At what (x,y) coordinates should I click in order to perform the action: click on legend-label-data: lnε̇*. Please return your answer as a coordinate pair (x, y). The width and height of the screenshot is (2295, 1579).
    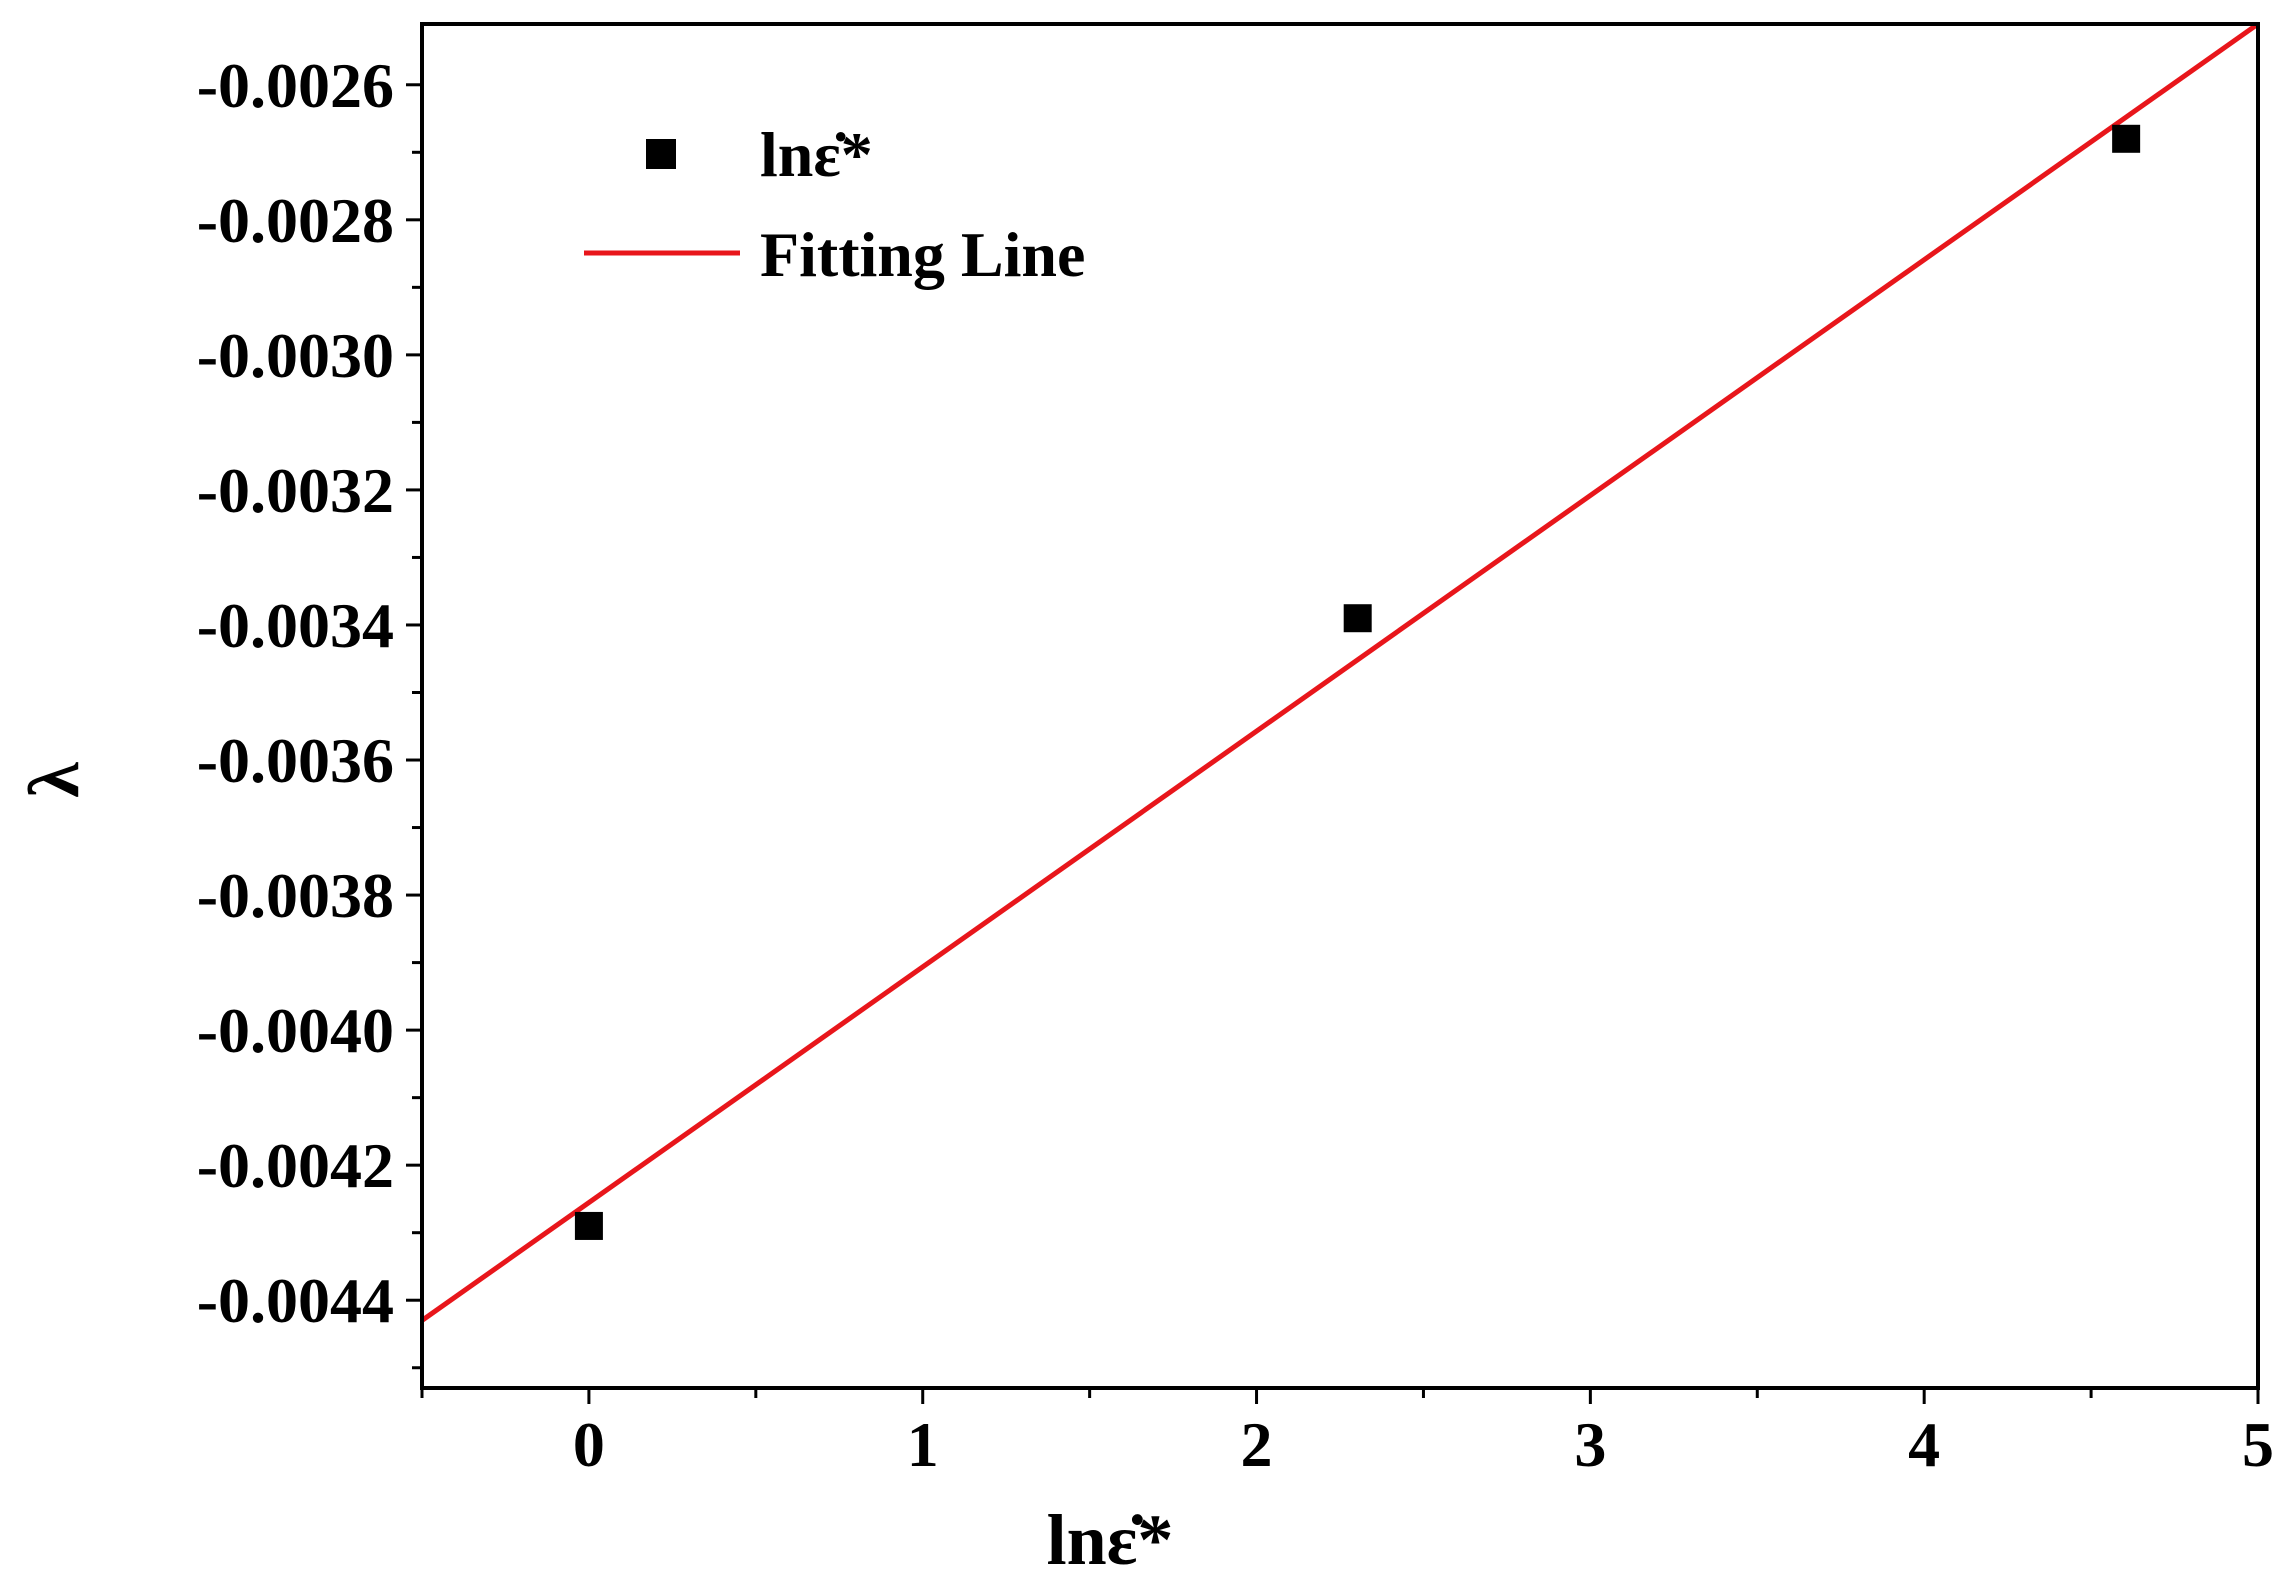
    Looking at the image, I should click on (816, 154).